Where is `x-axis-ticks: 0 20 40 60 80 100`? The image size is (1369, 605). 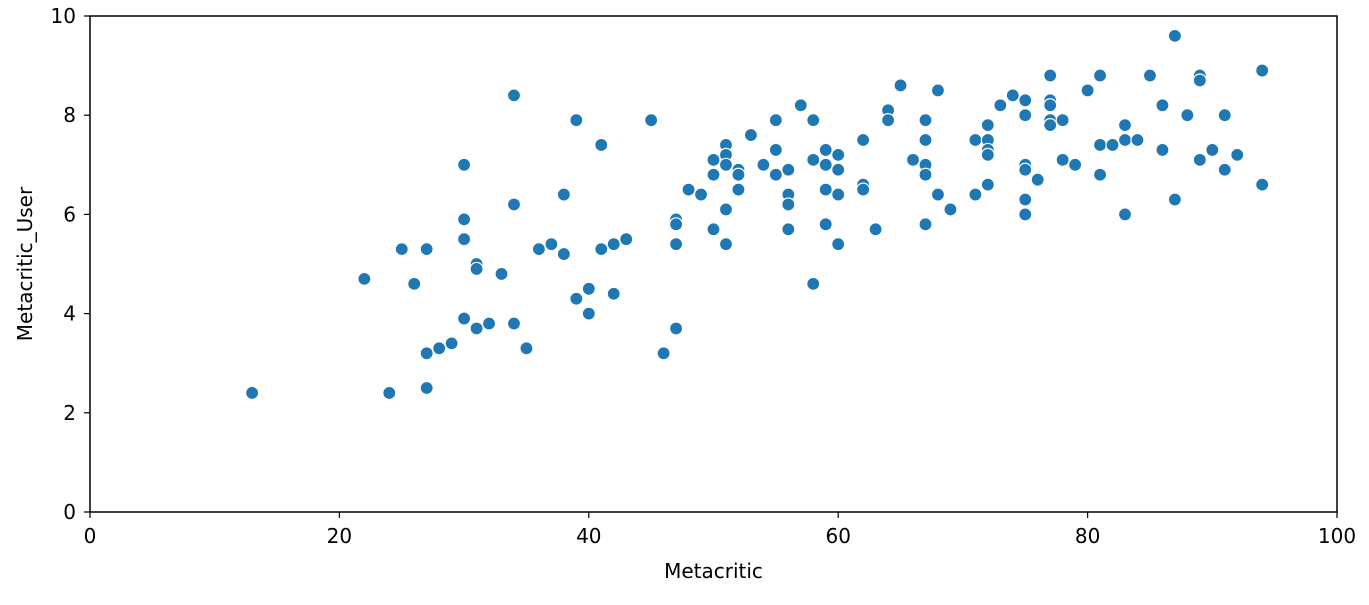 x-axis-ticks: 0 20 40 60 80 100 is located at coordinates (720, 530).